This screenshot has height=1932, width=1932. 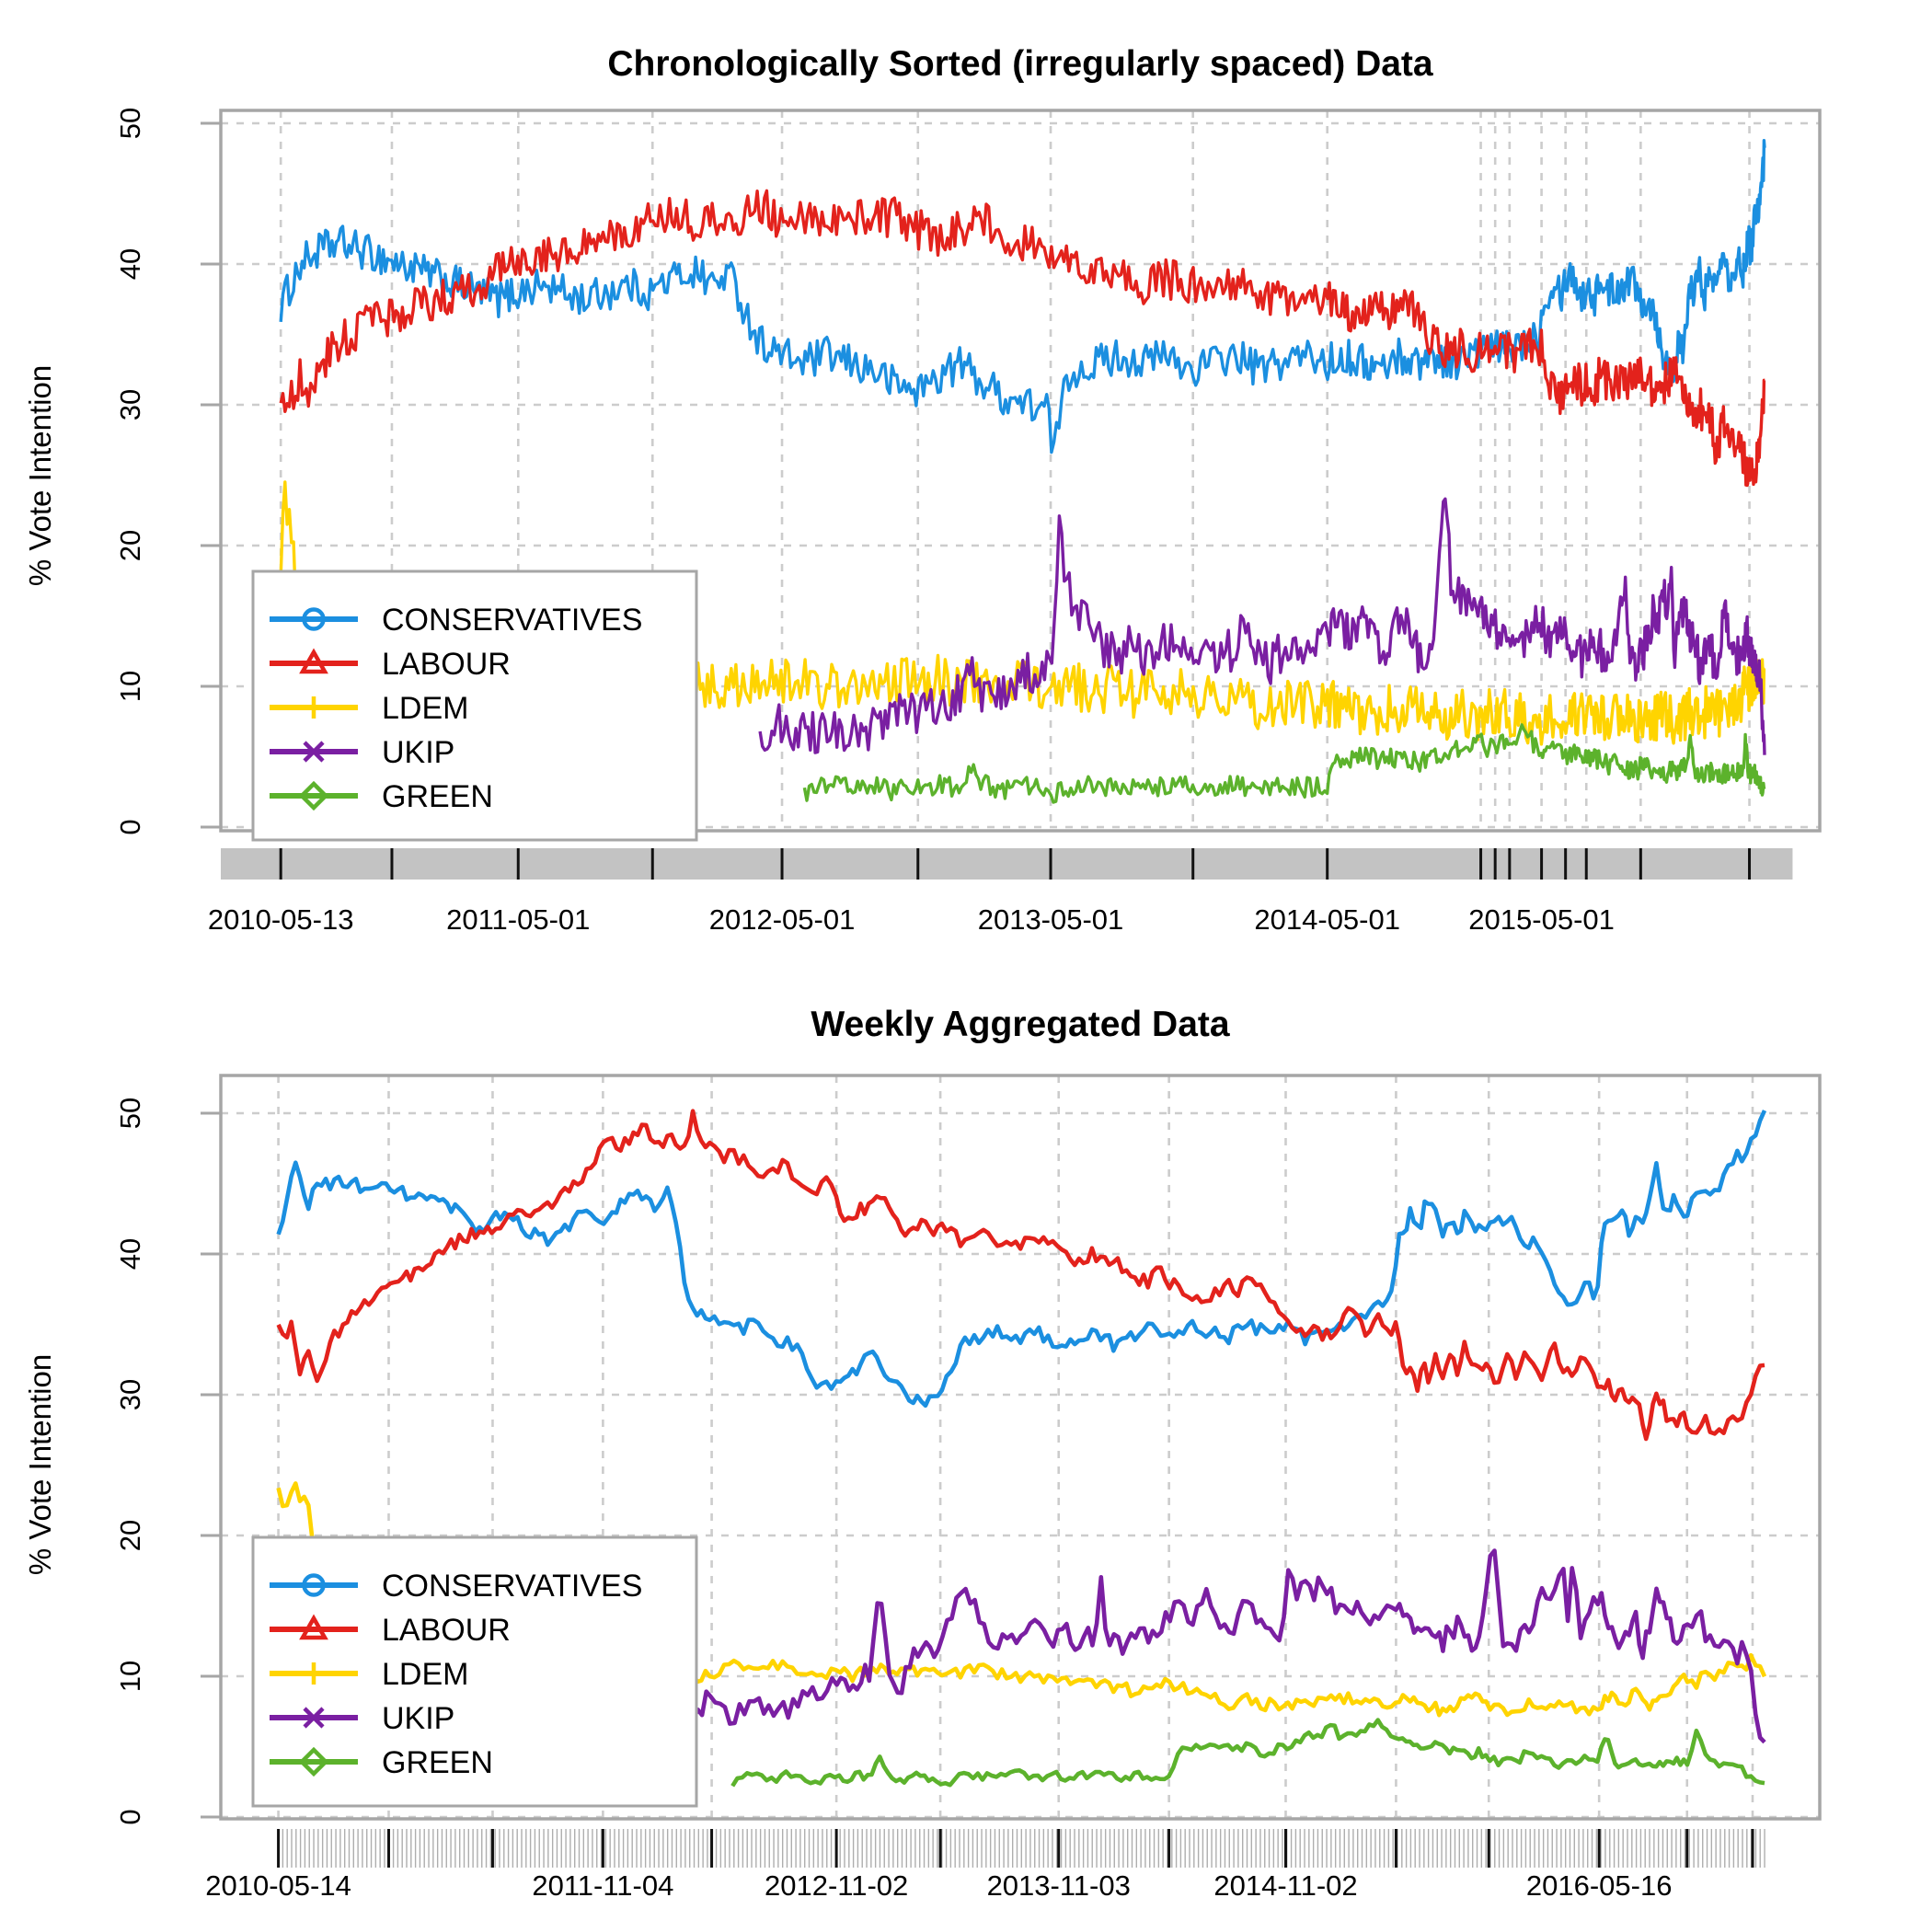 What do you see at coordinates (1285, 1886) in the screenshot?
I see `x-tick-label: 2014-11-02` at bounding box center [1285, 1886].